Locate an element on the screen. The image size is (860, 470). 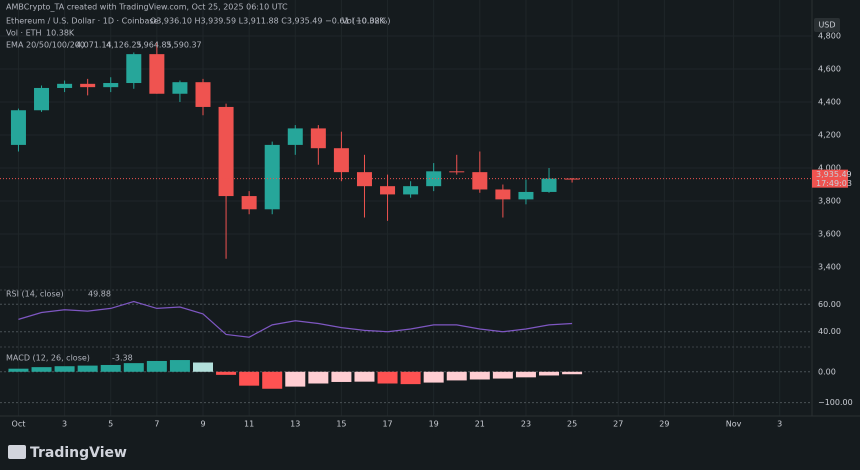
ema-value: 4,071.14 is located at coordinates (94, 45).